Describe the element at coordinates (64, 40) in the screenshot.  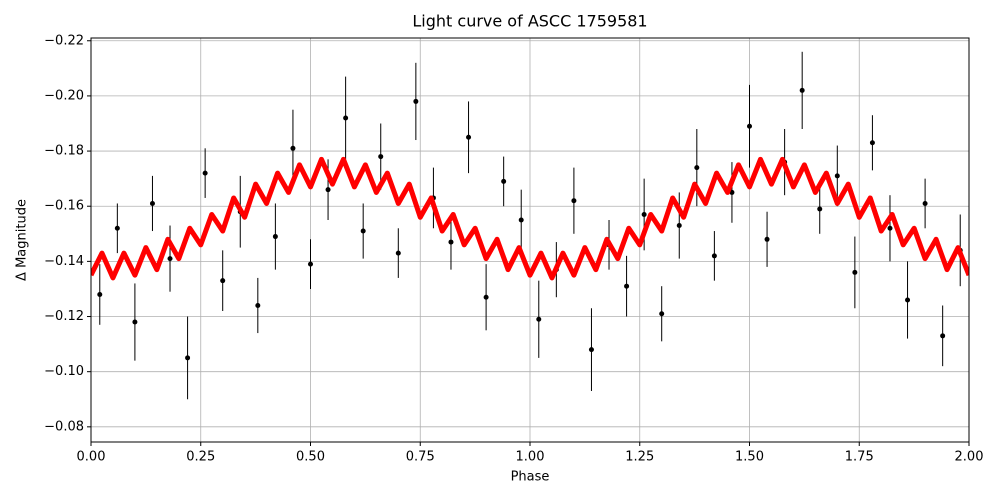
I see `y-tick-label: −0.22` at that location.